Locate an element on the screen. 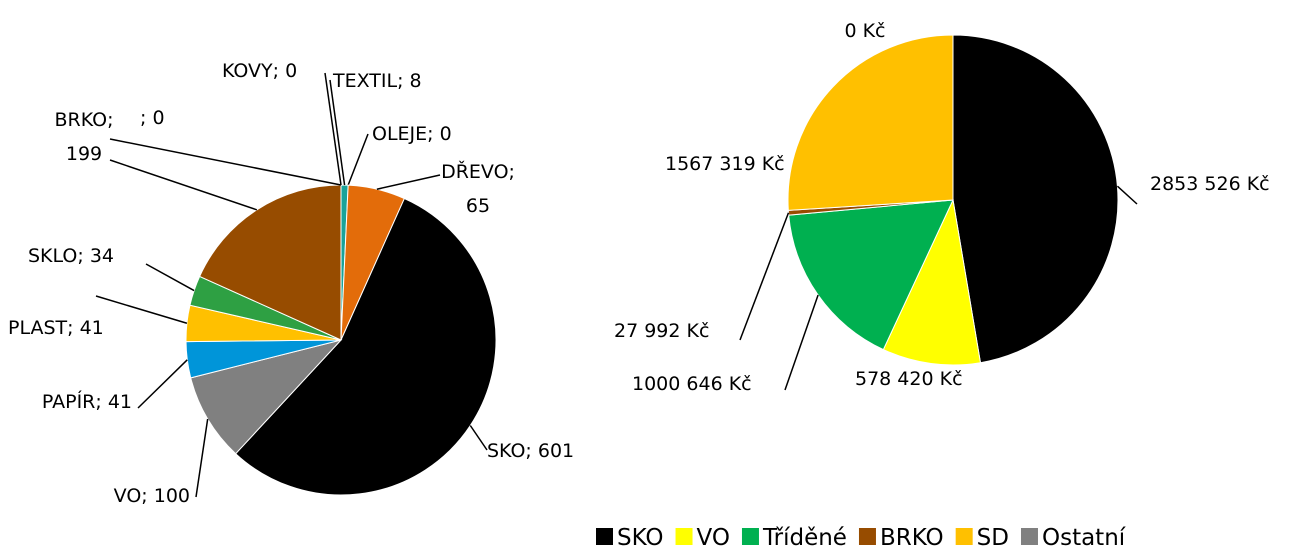 Image resolution: width=1307 pixels, height=550 pixels. label-line: 2853 526 Kč is located at coordinates (1210, 184).